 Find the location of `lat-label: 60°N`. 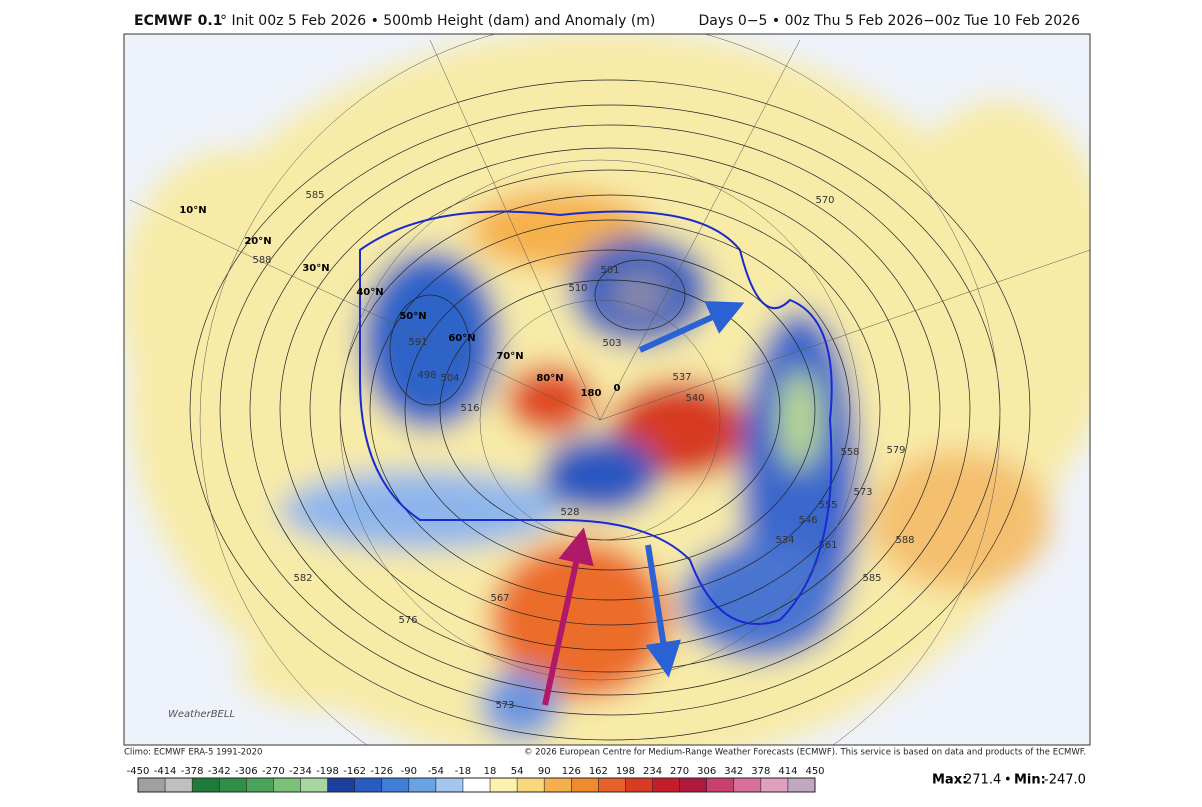

lat-label: 60°N is located at coordinates (461, 338).